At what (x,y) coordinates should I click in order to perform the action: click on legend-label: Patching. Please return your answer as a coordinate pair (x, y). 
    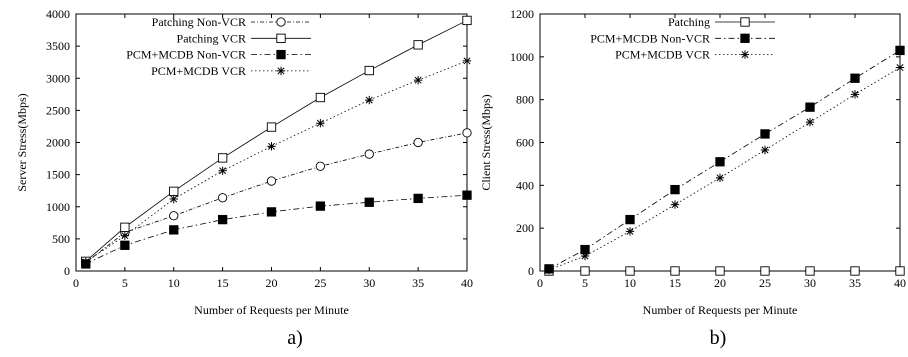
    Looking at the image, I should click on (689, 22).